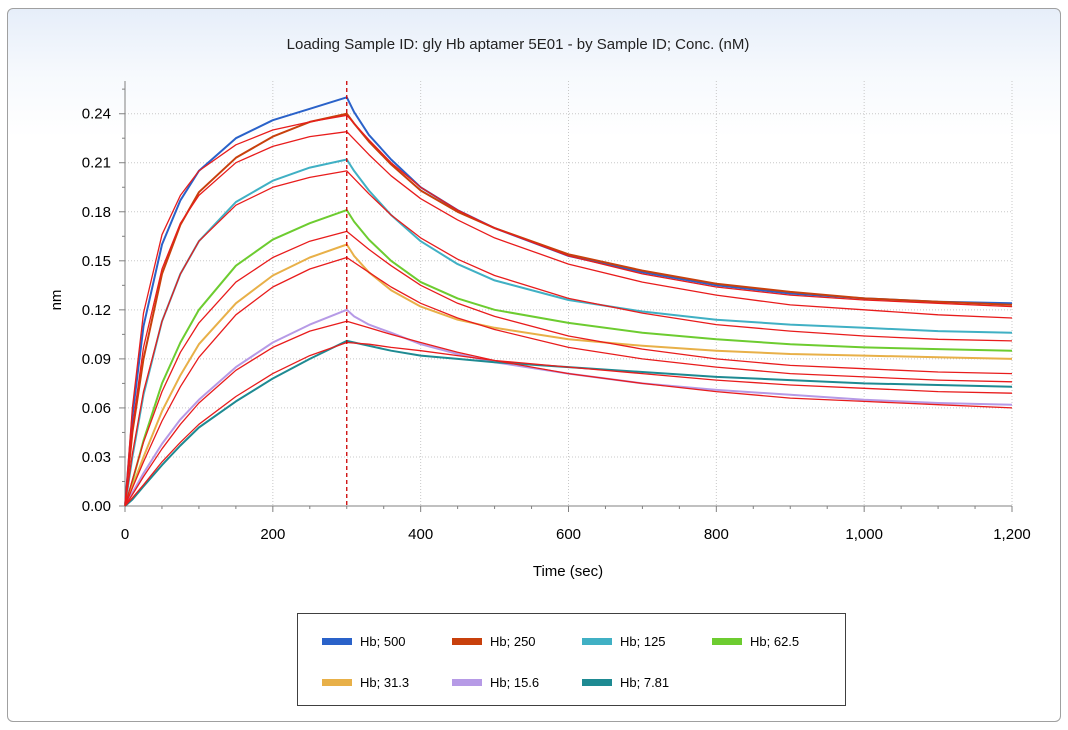 The width and height of the screenshot is (1068, 730). I want to click on legend-item: Hb; 125, so click(624, 641).